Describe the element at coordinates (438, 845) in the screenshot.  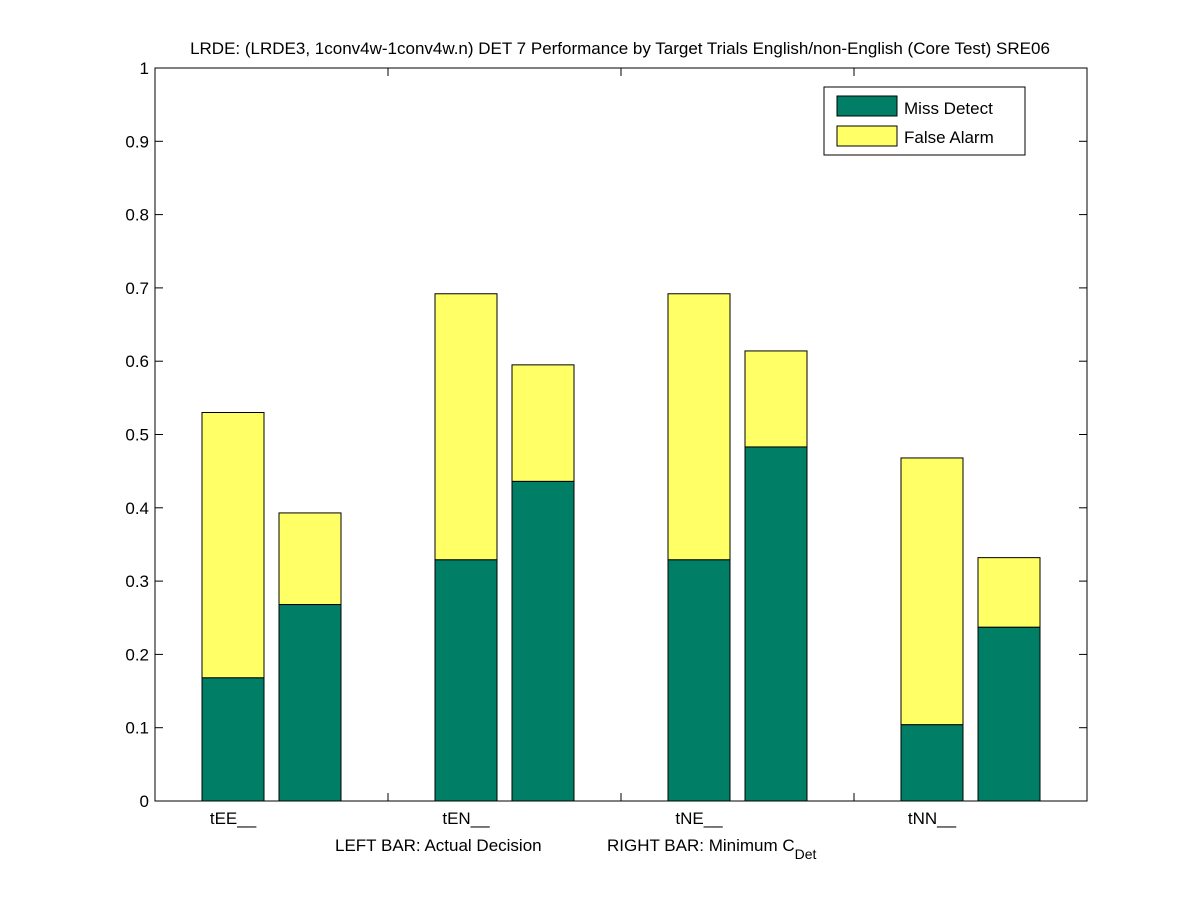
I see `x-axis-label-left: LEFT BAR: Actual Decision` at that location.